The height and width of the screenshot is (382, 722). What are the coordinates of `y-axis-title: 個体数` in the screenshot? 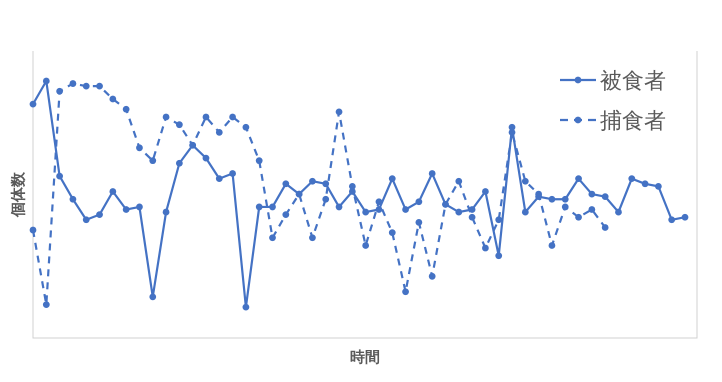 It's located at (18, 194).